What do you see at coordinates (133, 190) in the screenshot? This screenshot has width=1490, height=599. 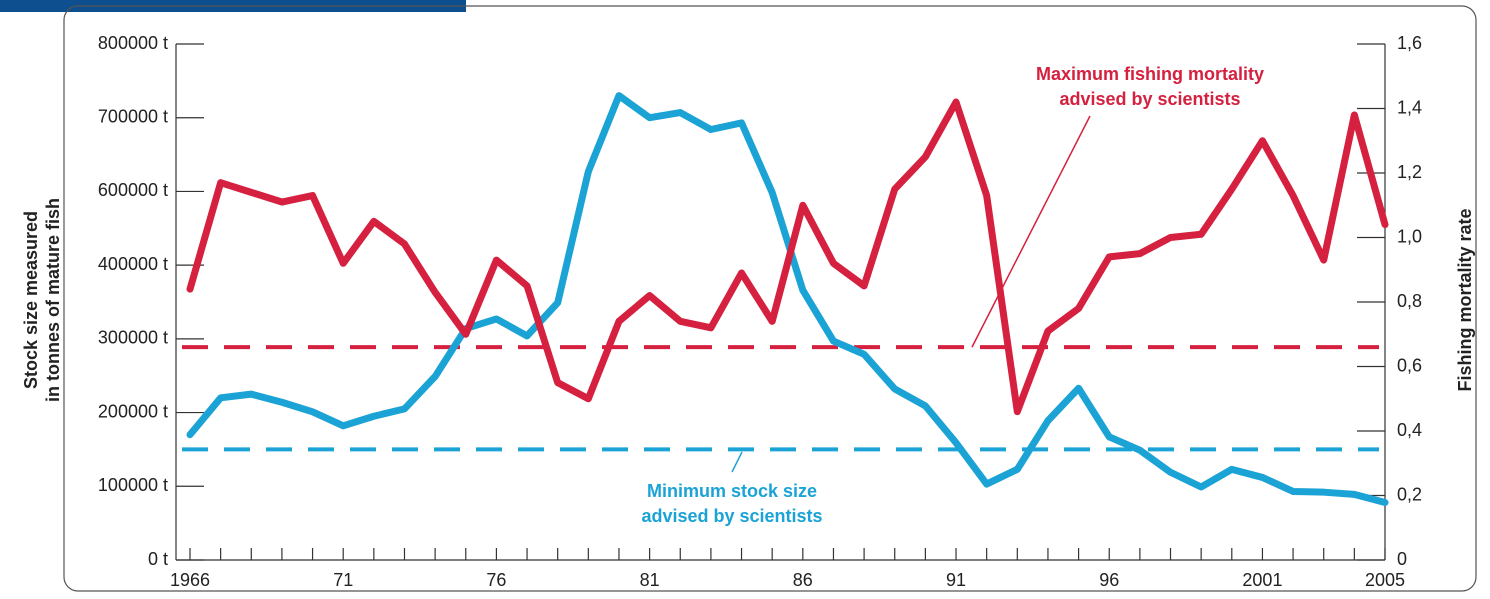 I see `y-tick-label: 600000 t` at bounding box center [133, 190].